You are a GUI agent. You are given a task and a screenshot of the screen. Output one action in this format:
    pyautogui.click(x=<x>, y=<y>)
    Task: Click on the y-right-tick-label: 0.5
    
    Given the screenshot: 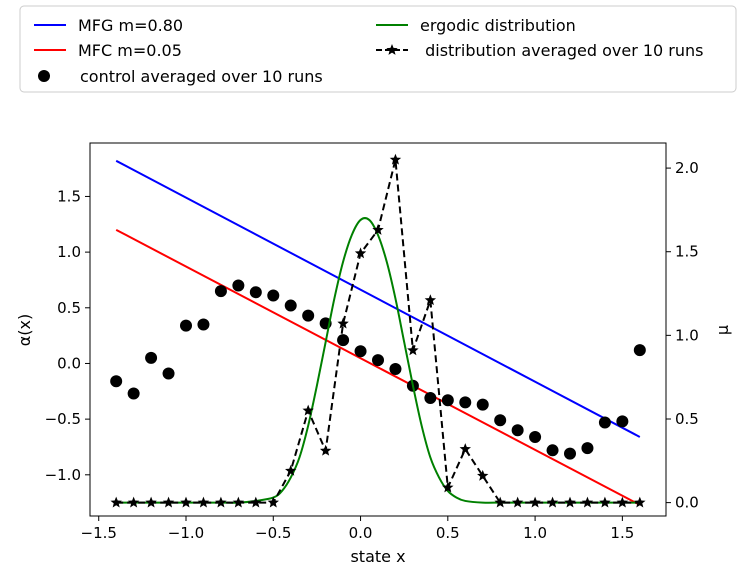 What is the action you would take?
    pyautogui.click(x=687, y=419)
    